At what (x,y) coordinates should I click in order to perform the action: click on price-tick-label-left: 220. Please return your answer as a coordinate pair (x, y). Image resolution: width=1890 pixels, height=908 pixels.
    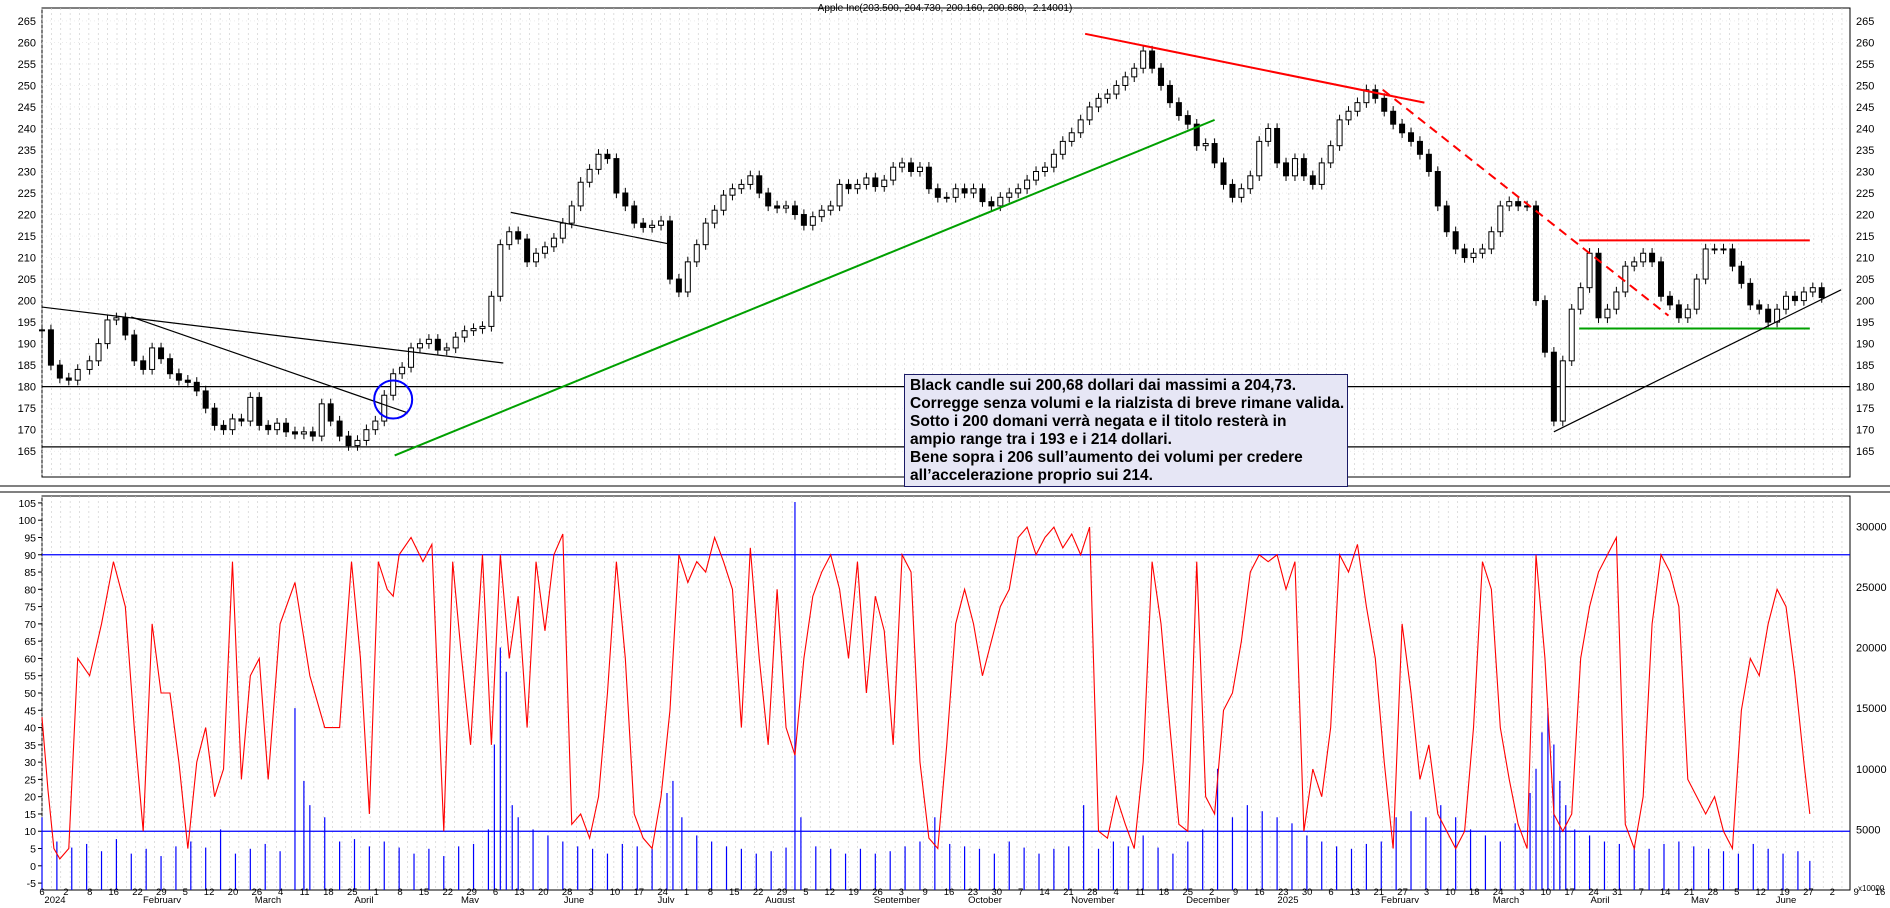
    Looking at the image, I should click on (27, 216).